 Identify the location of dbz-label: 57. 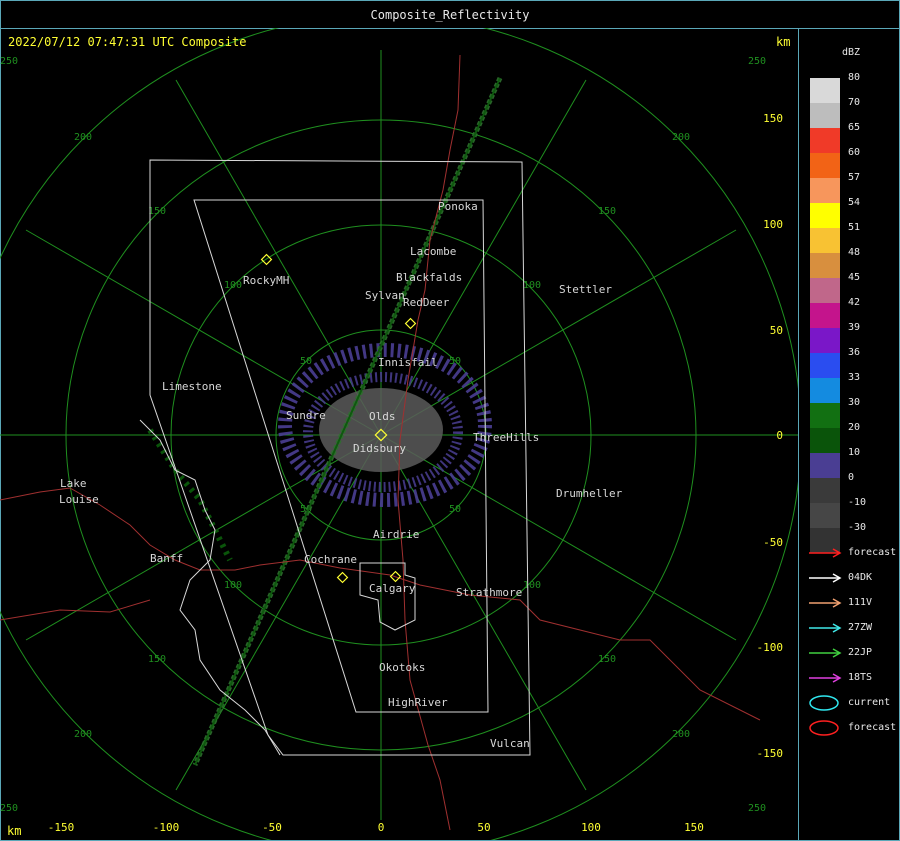
(854, 177).